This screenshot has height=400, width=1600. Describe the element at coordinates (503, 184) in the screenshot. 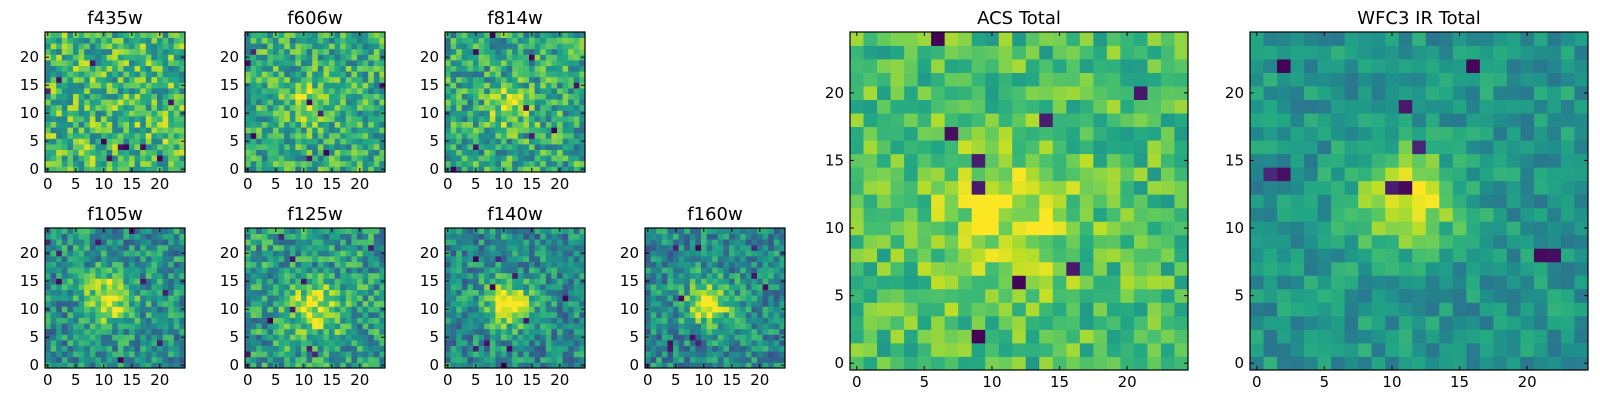

I see `x-tick-label: 10` at that location.